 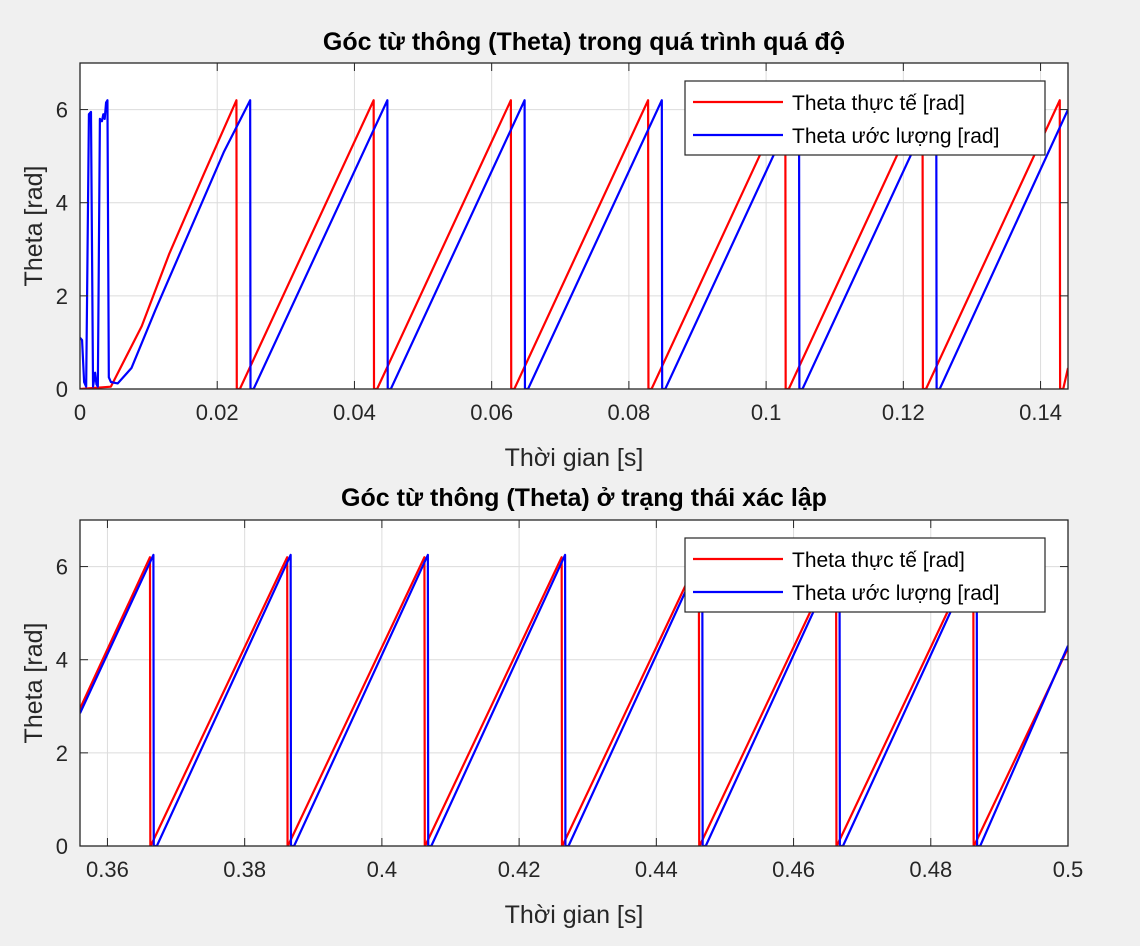 What do you see at coordinates (217, 412) in the screenshot?
I see `x-tick-label: 0.02` at bounding box center [217, 412].